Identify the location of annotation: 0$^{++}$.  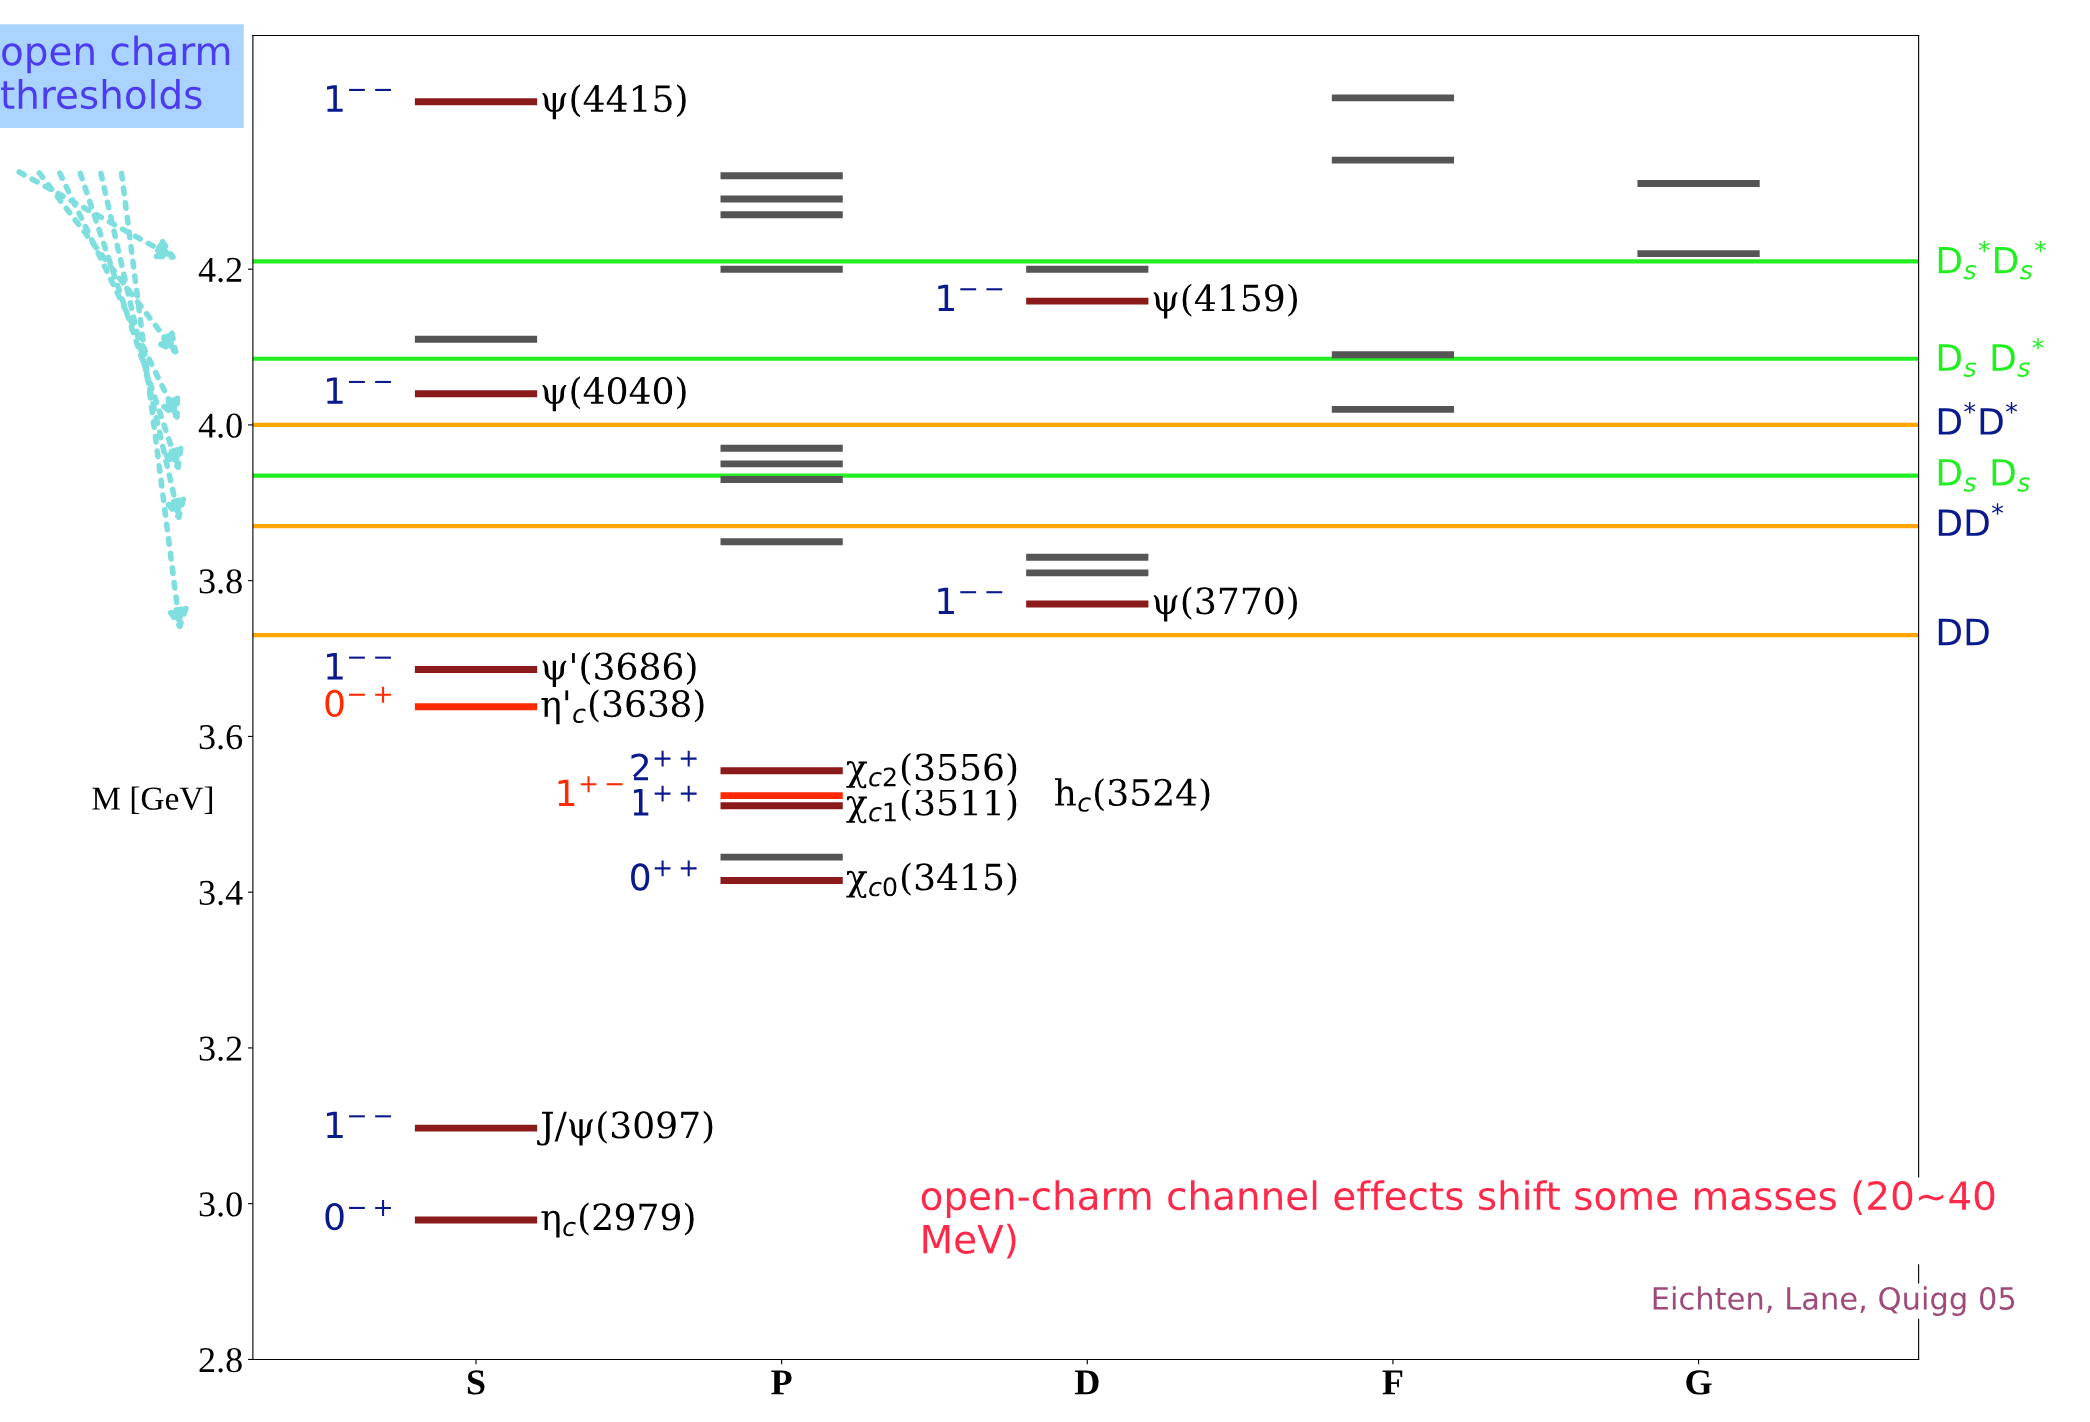
(664, 875).